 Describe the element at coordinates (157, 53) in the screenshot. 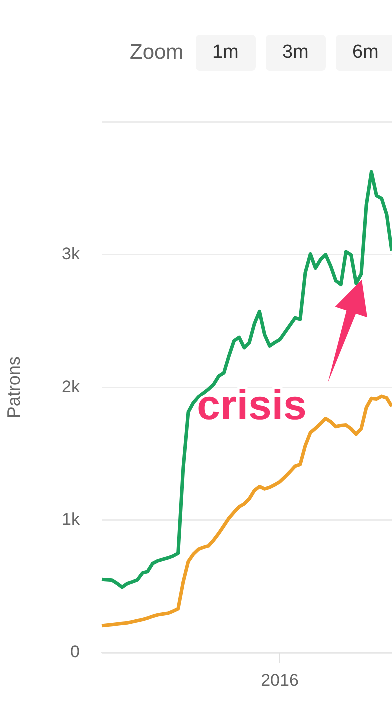

I see `text: Zoom` at that location.